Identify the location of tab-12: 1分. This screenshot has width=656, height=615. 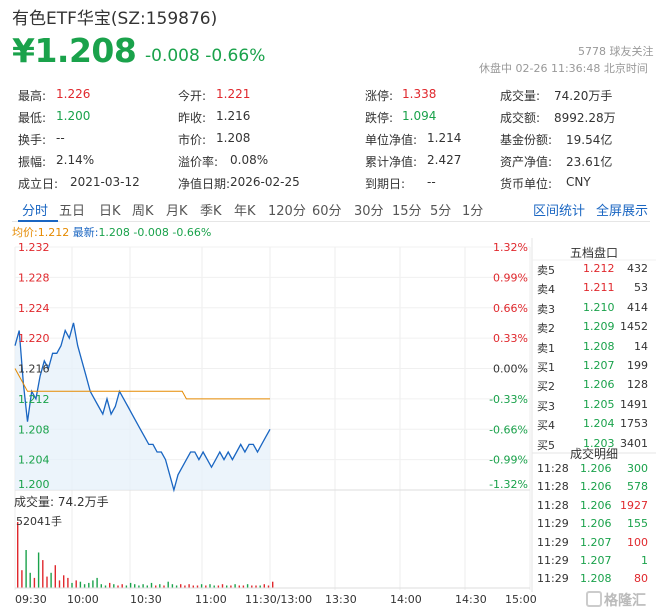
(473, 211).